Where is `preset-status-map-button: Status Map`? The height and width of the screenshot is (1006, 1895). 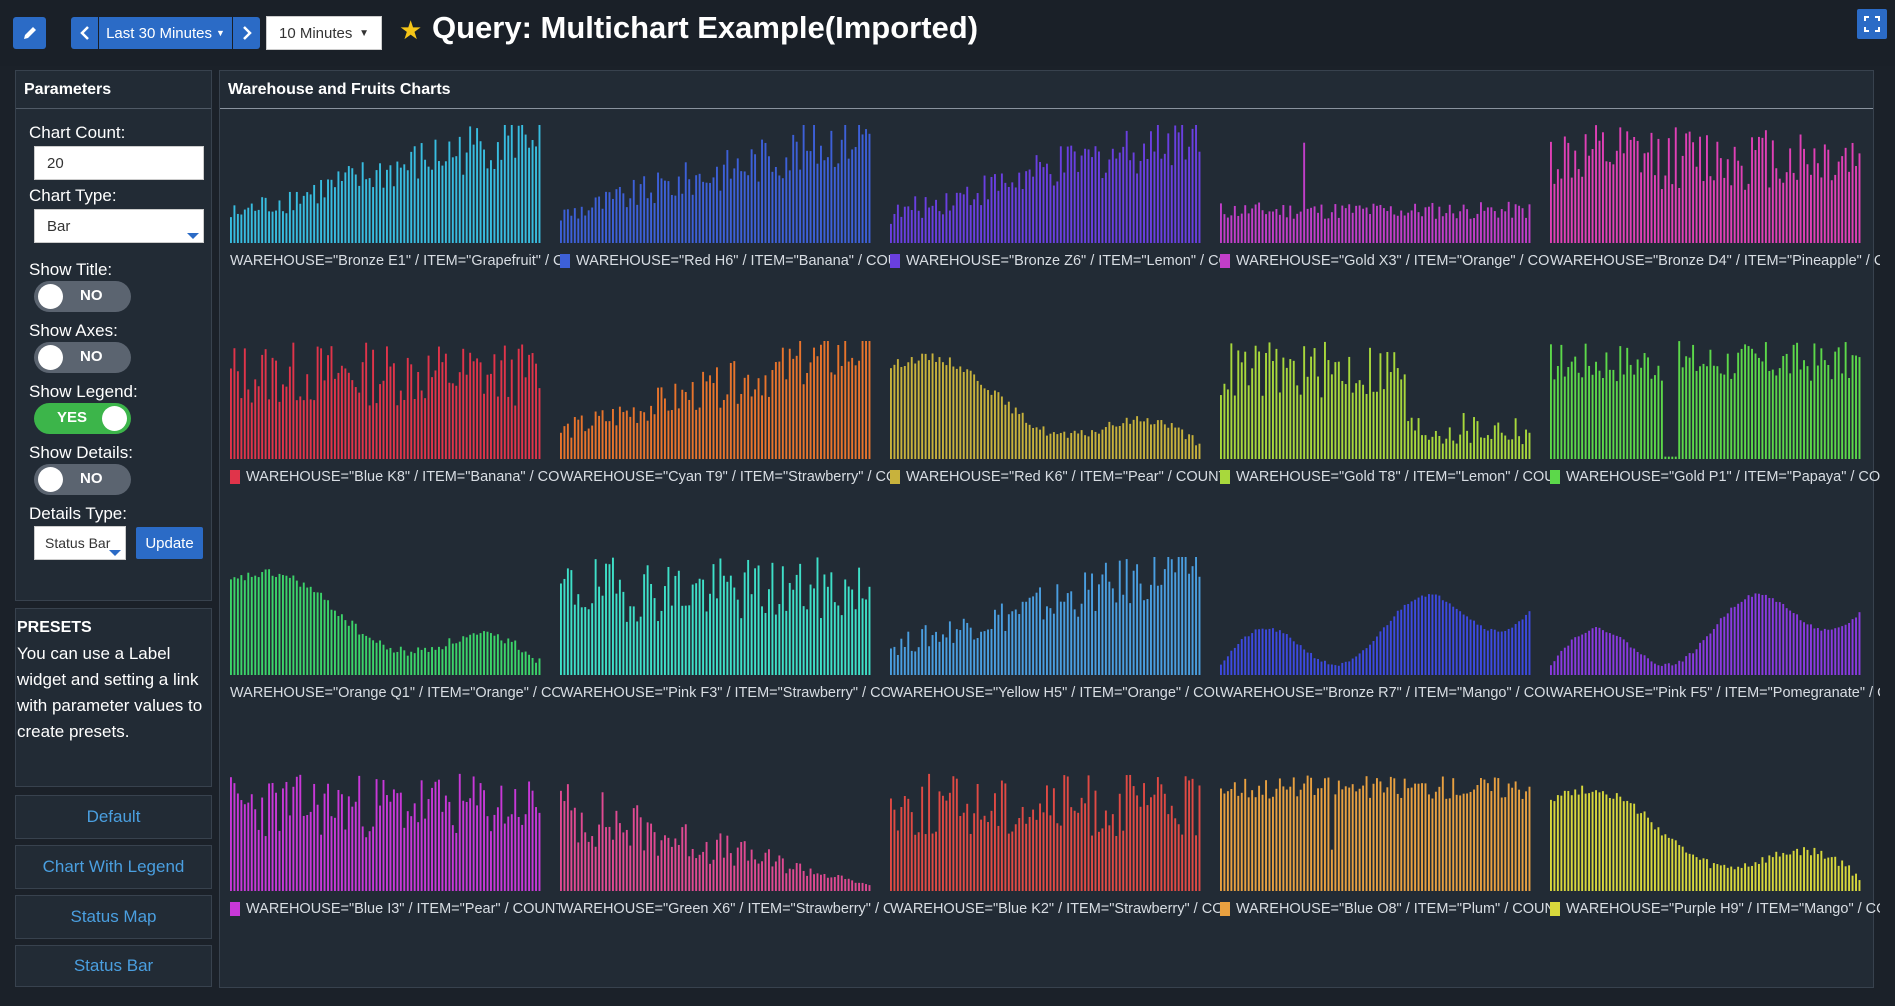 preset-status-map-button: Status Map is located at coordinates (113, 917).